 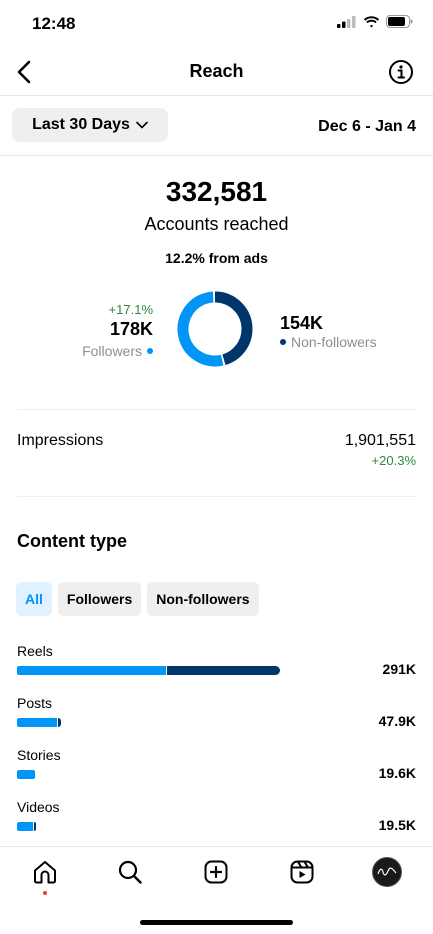 I want to click on tab-all: All, so click(x=34, y=599).